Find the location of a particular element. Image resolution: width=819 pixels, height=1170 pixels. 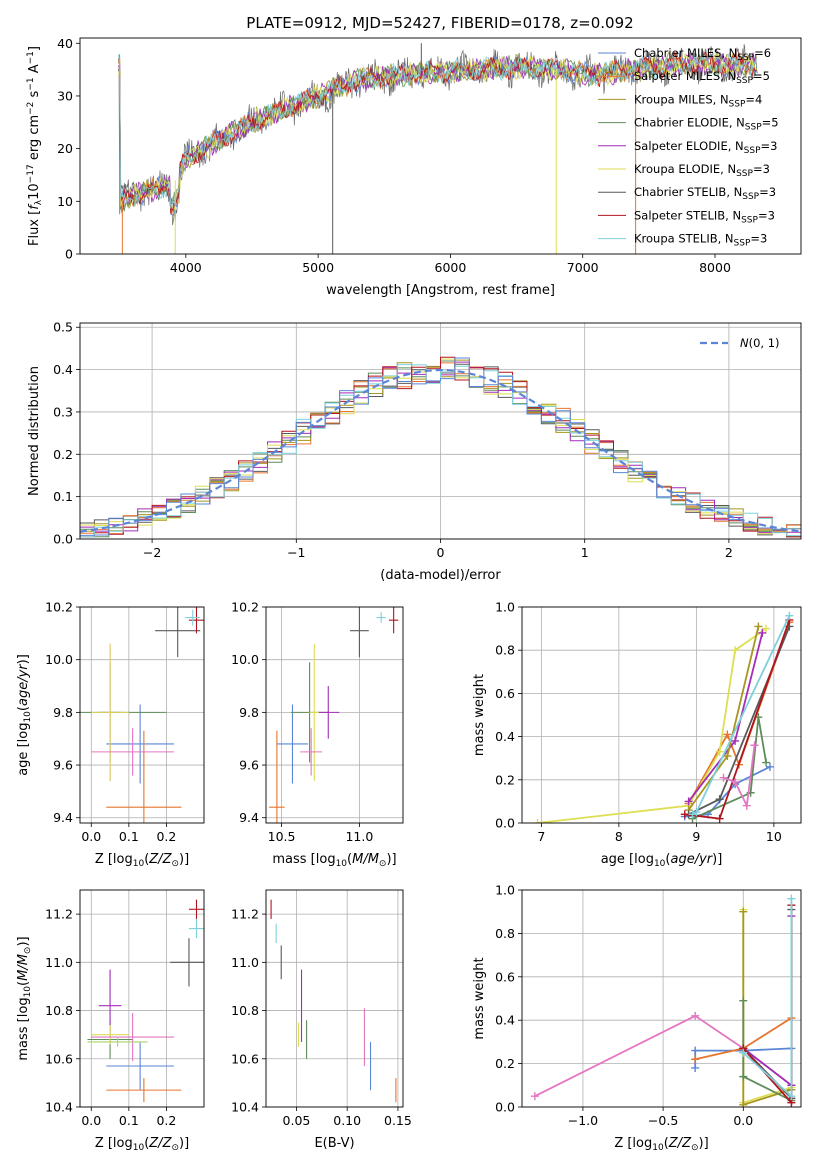

y-tick-label: 10.0 is located at coordinates (59, 659).